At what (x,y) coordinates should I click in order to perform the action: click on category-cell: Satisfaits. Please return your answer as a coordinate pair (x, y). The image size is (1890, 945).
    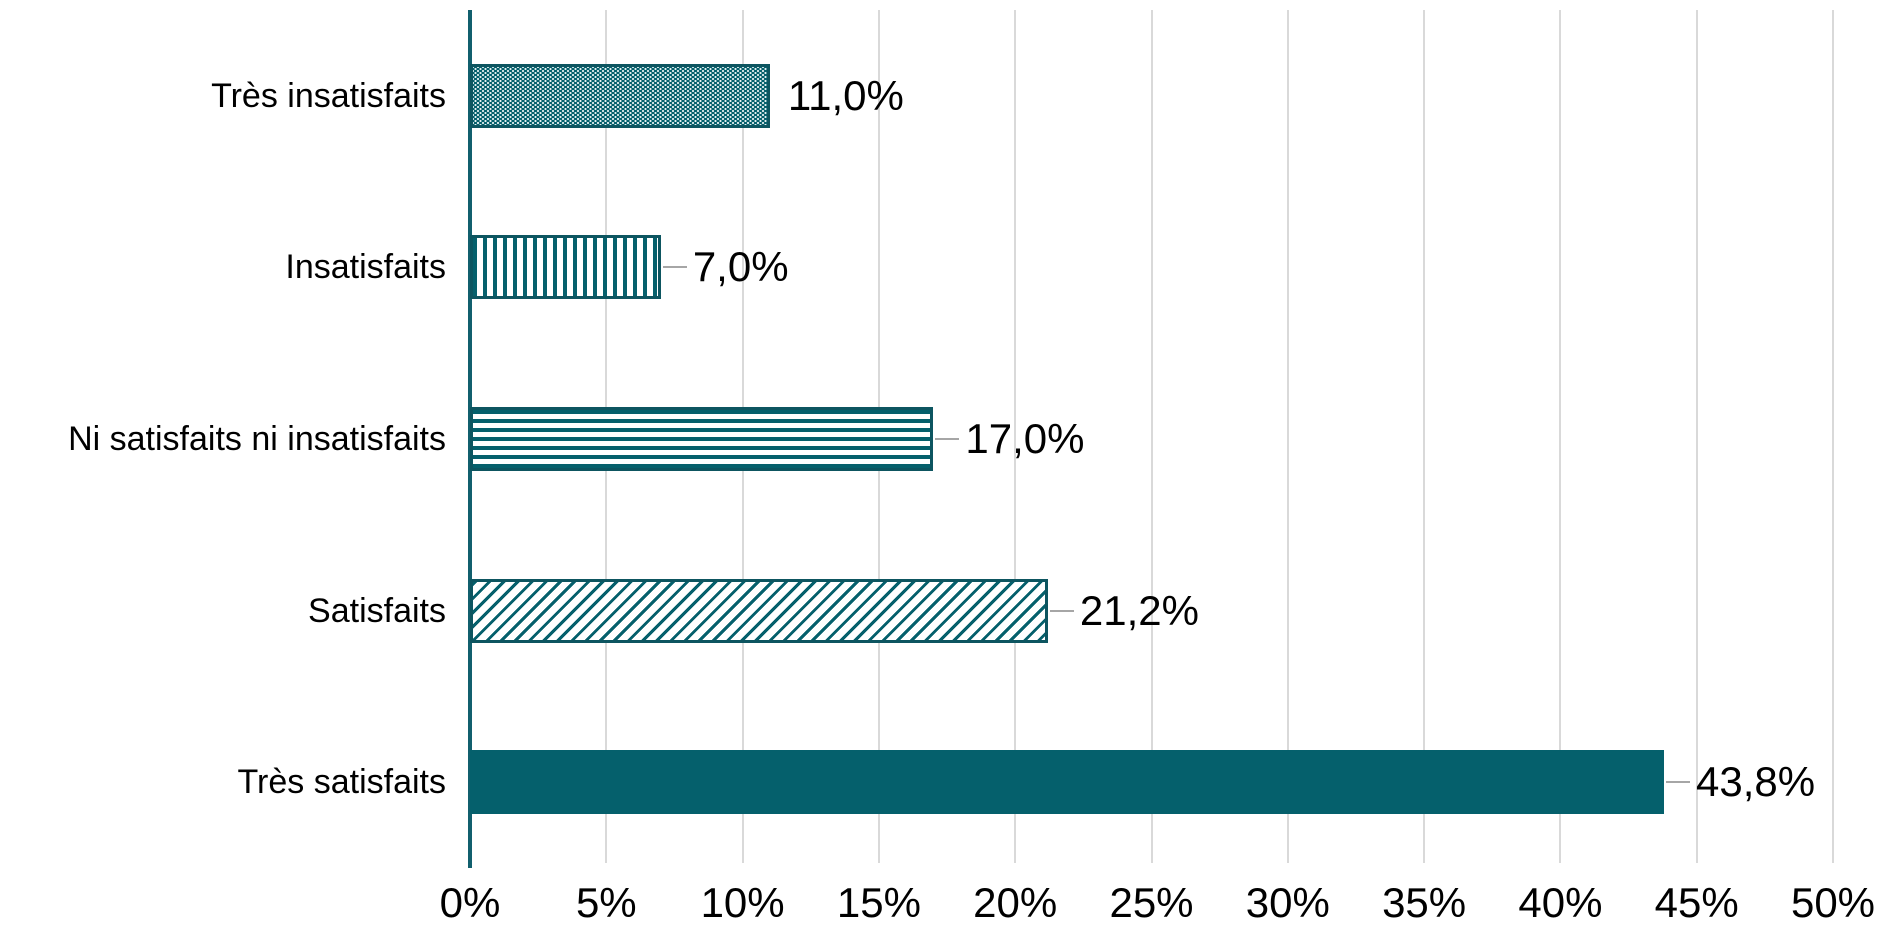
    Looking at the image, I should click on (223, 611).